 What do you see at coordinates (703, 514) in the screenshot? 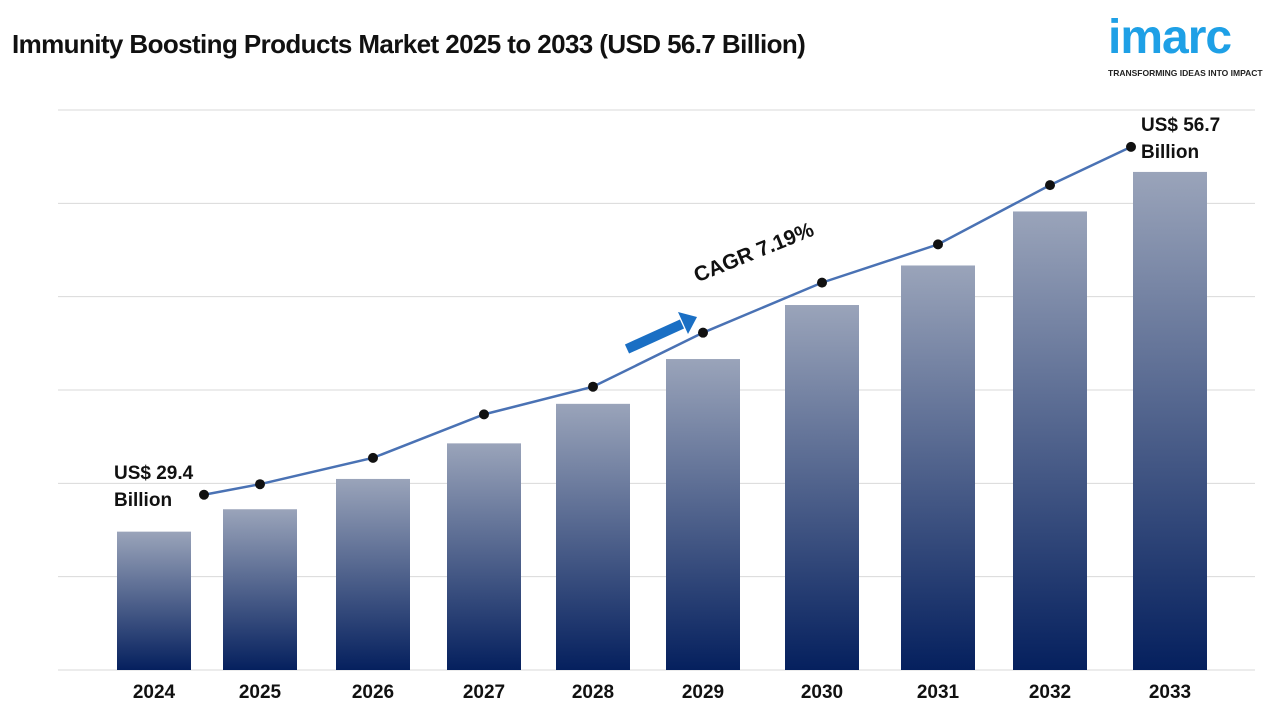
I see `bar-2029` at bounding box center [703, 514].